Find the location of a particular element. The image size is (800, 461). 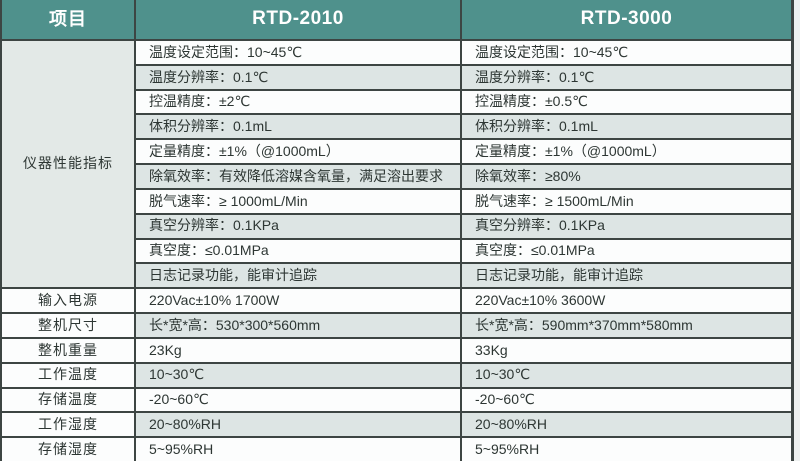

header-product-rtd-3000: RTD-3000 is located at coordinates (626, 19).